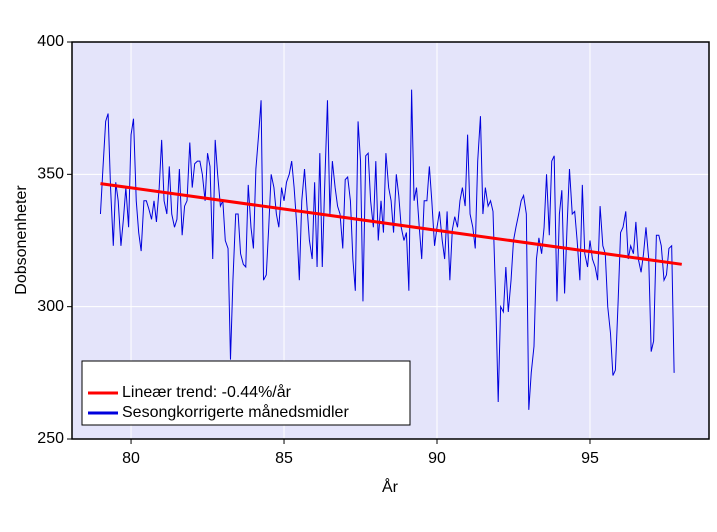  What do you see at coordinates (50, 41) in the screenshot?
I see `y-tick-label: 400` at bounding box center [50, 41].